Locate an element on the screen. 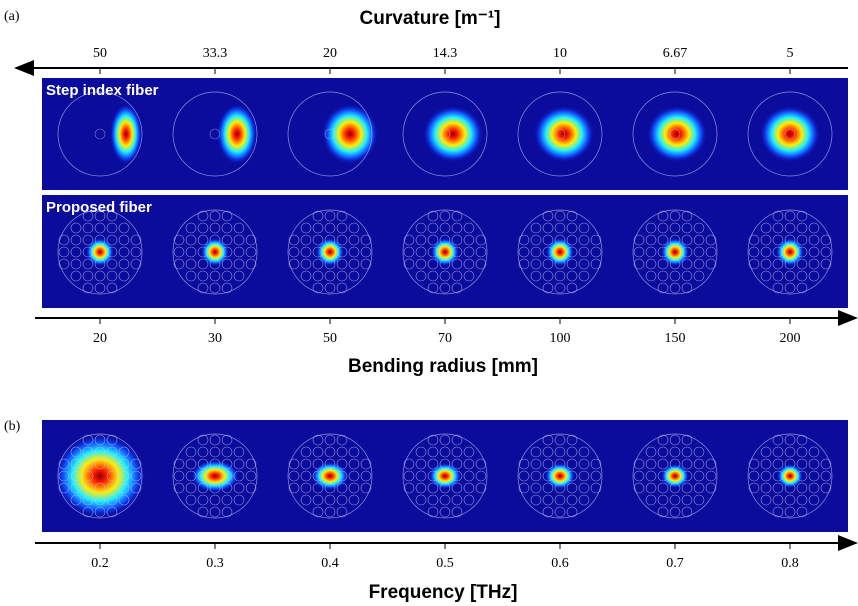  tick-label: 0.3 is located at coordinates (215, 563).